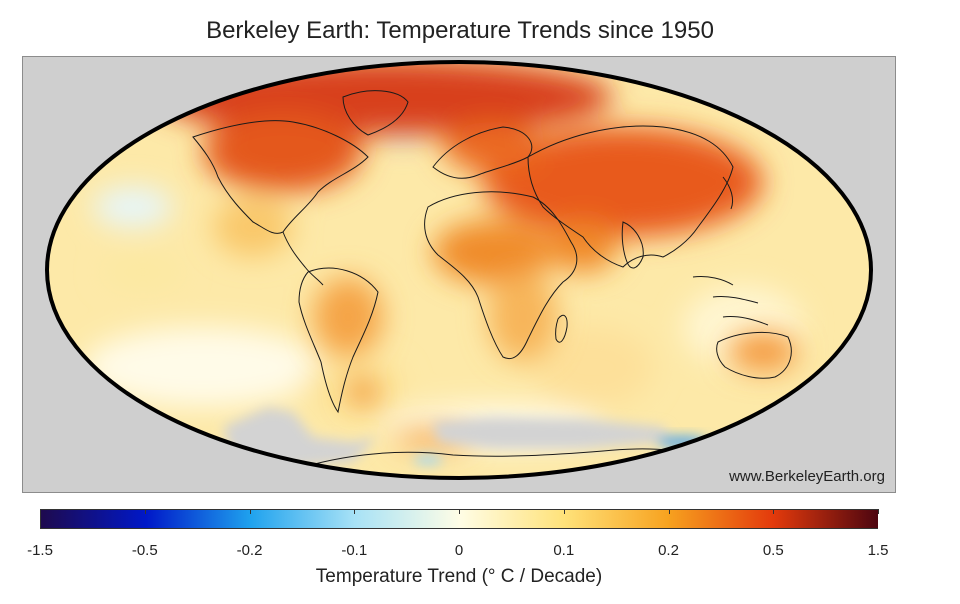 The height and width of the screenshot is (604, 960). Describe the element at coordinates (878, 550) in the screenshot. I see `colorbar-tick-label: 1.5` at that location.